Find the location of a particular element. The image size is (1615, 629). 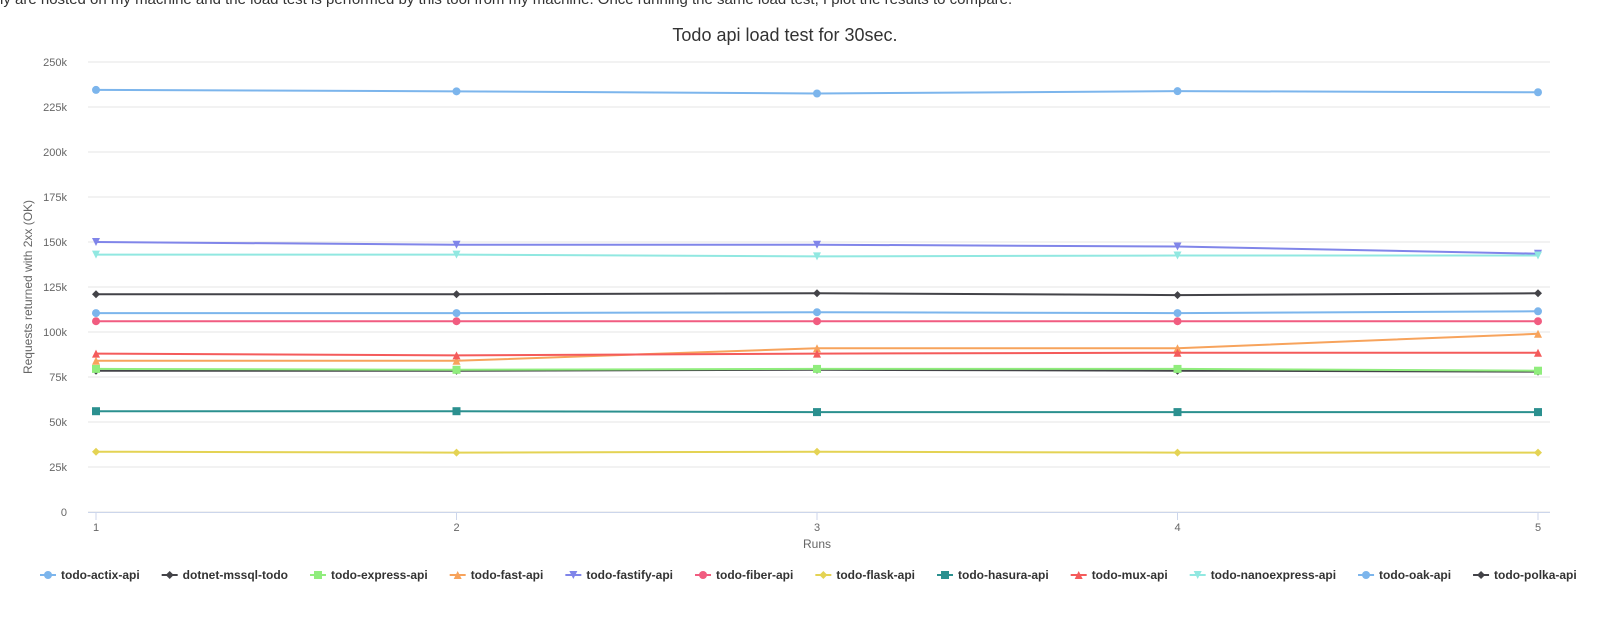

series-todo-actix-api is located at coordinates (817, 91).